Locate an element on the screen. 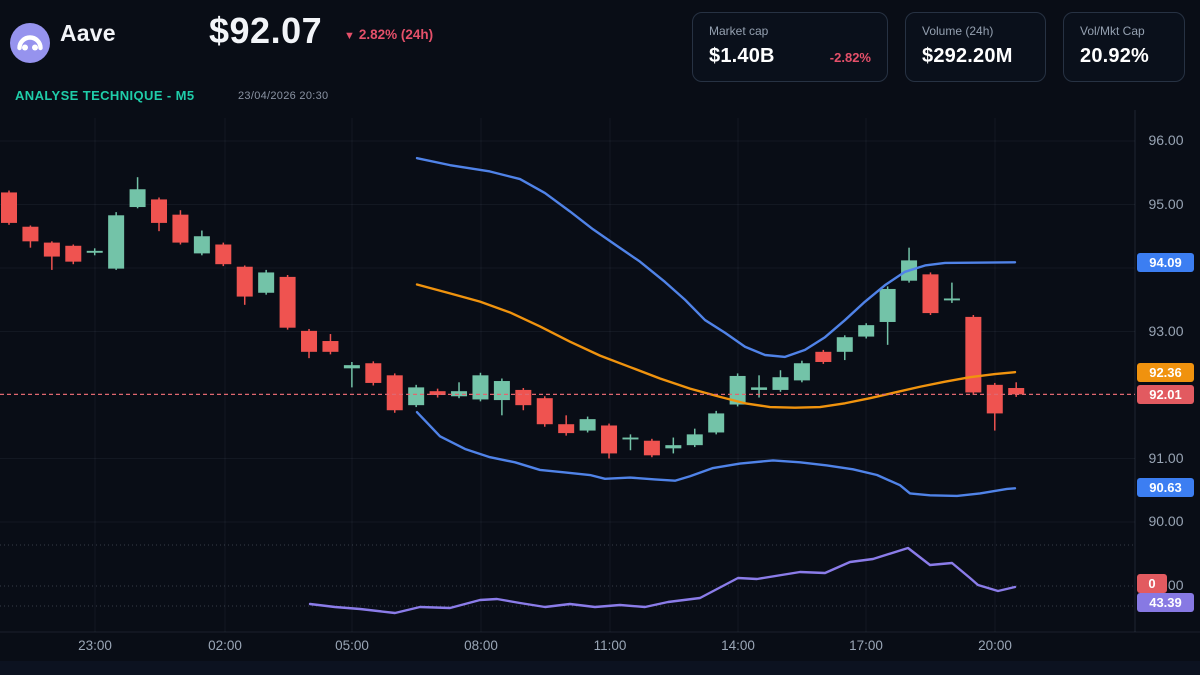  price-tick-label: 90.00 is located at coordinates (1166, 521).